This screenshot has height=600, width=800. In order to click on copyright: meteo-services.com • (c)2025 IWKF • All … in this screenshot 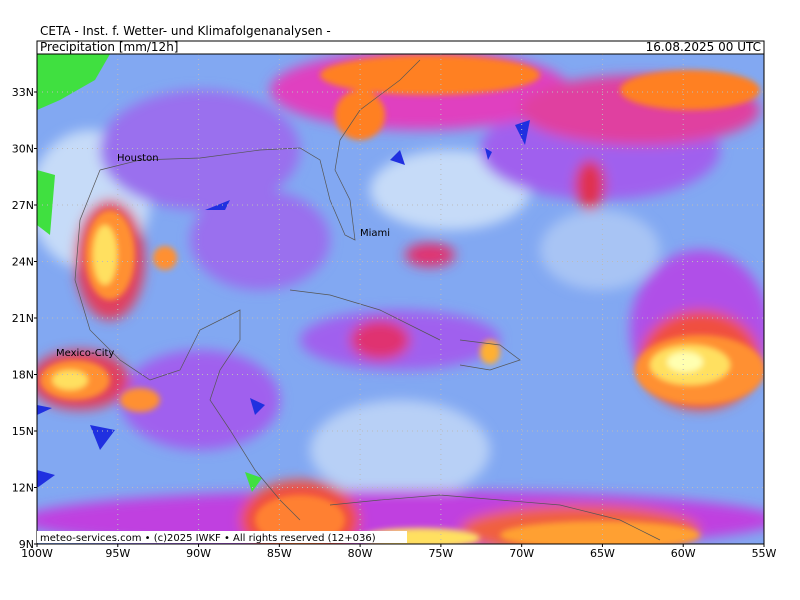, I will do `click(208, 538)`.